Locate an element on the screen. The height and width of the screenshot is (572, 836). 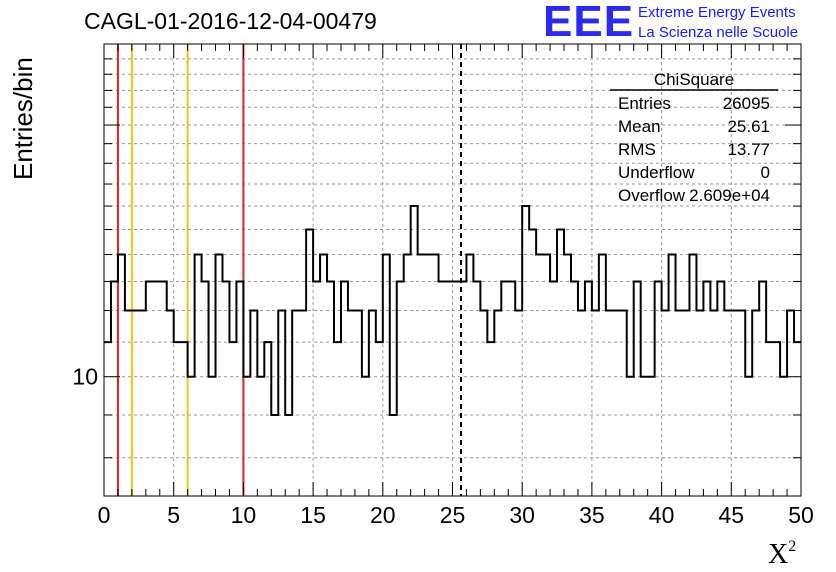
y-tick-label: 10 is located at coordinates (85, 377).